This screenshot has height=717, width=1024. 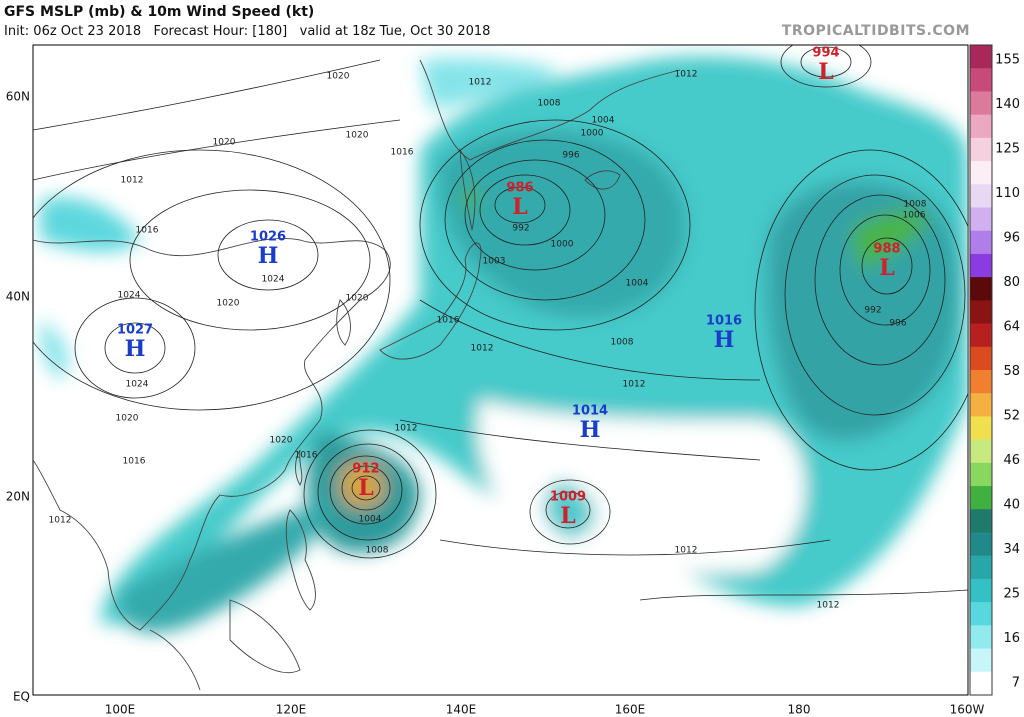 What do you see at coordinates (1011, 327) in the screenshot?
I see `colorbar-label: 64` at bounding box center [1011, 327].